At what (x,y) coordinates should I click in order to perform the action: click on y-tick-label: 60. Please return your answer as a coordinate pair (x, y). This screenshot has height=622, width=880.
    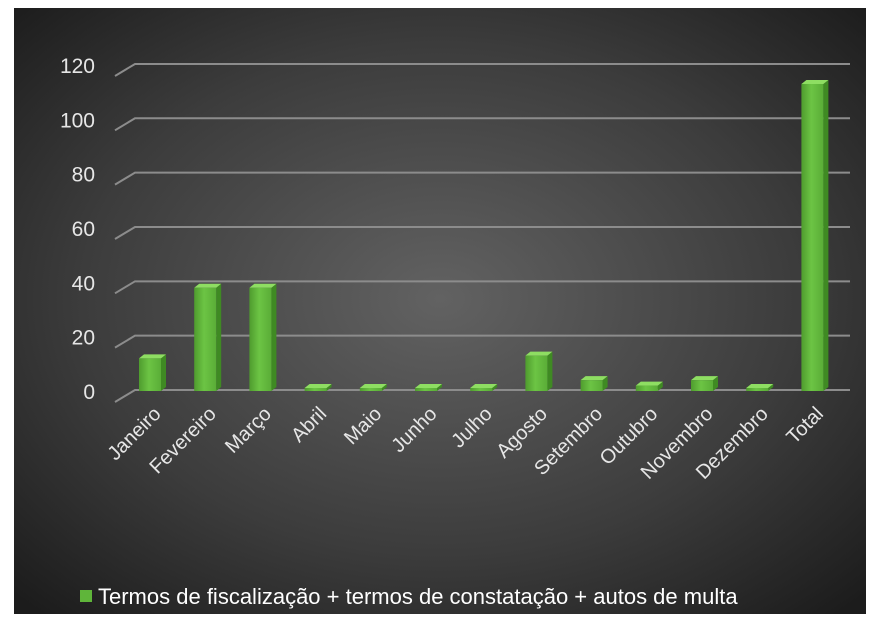
    Looking at the image, I should click on (83, 229).